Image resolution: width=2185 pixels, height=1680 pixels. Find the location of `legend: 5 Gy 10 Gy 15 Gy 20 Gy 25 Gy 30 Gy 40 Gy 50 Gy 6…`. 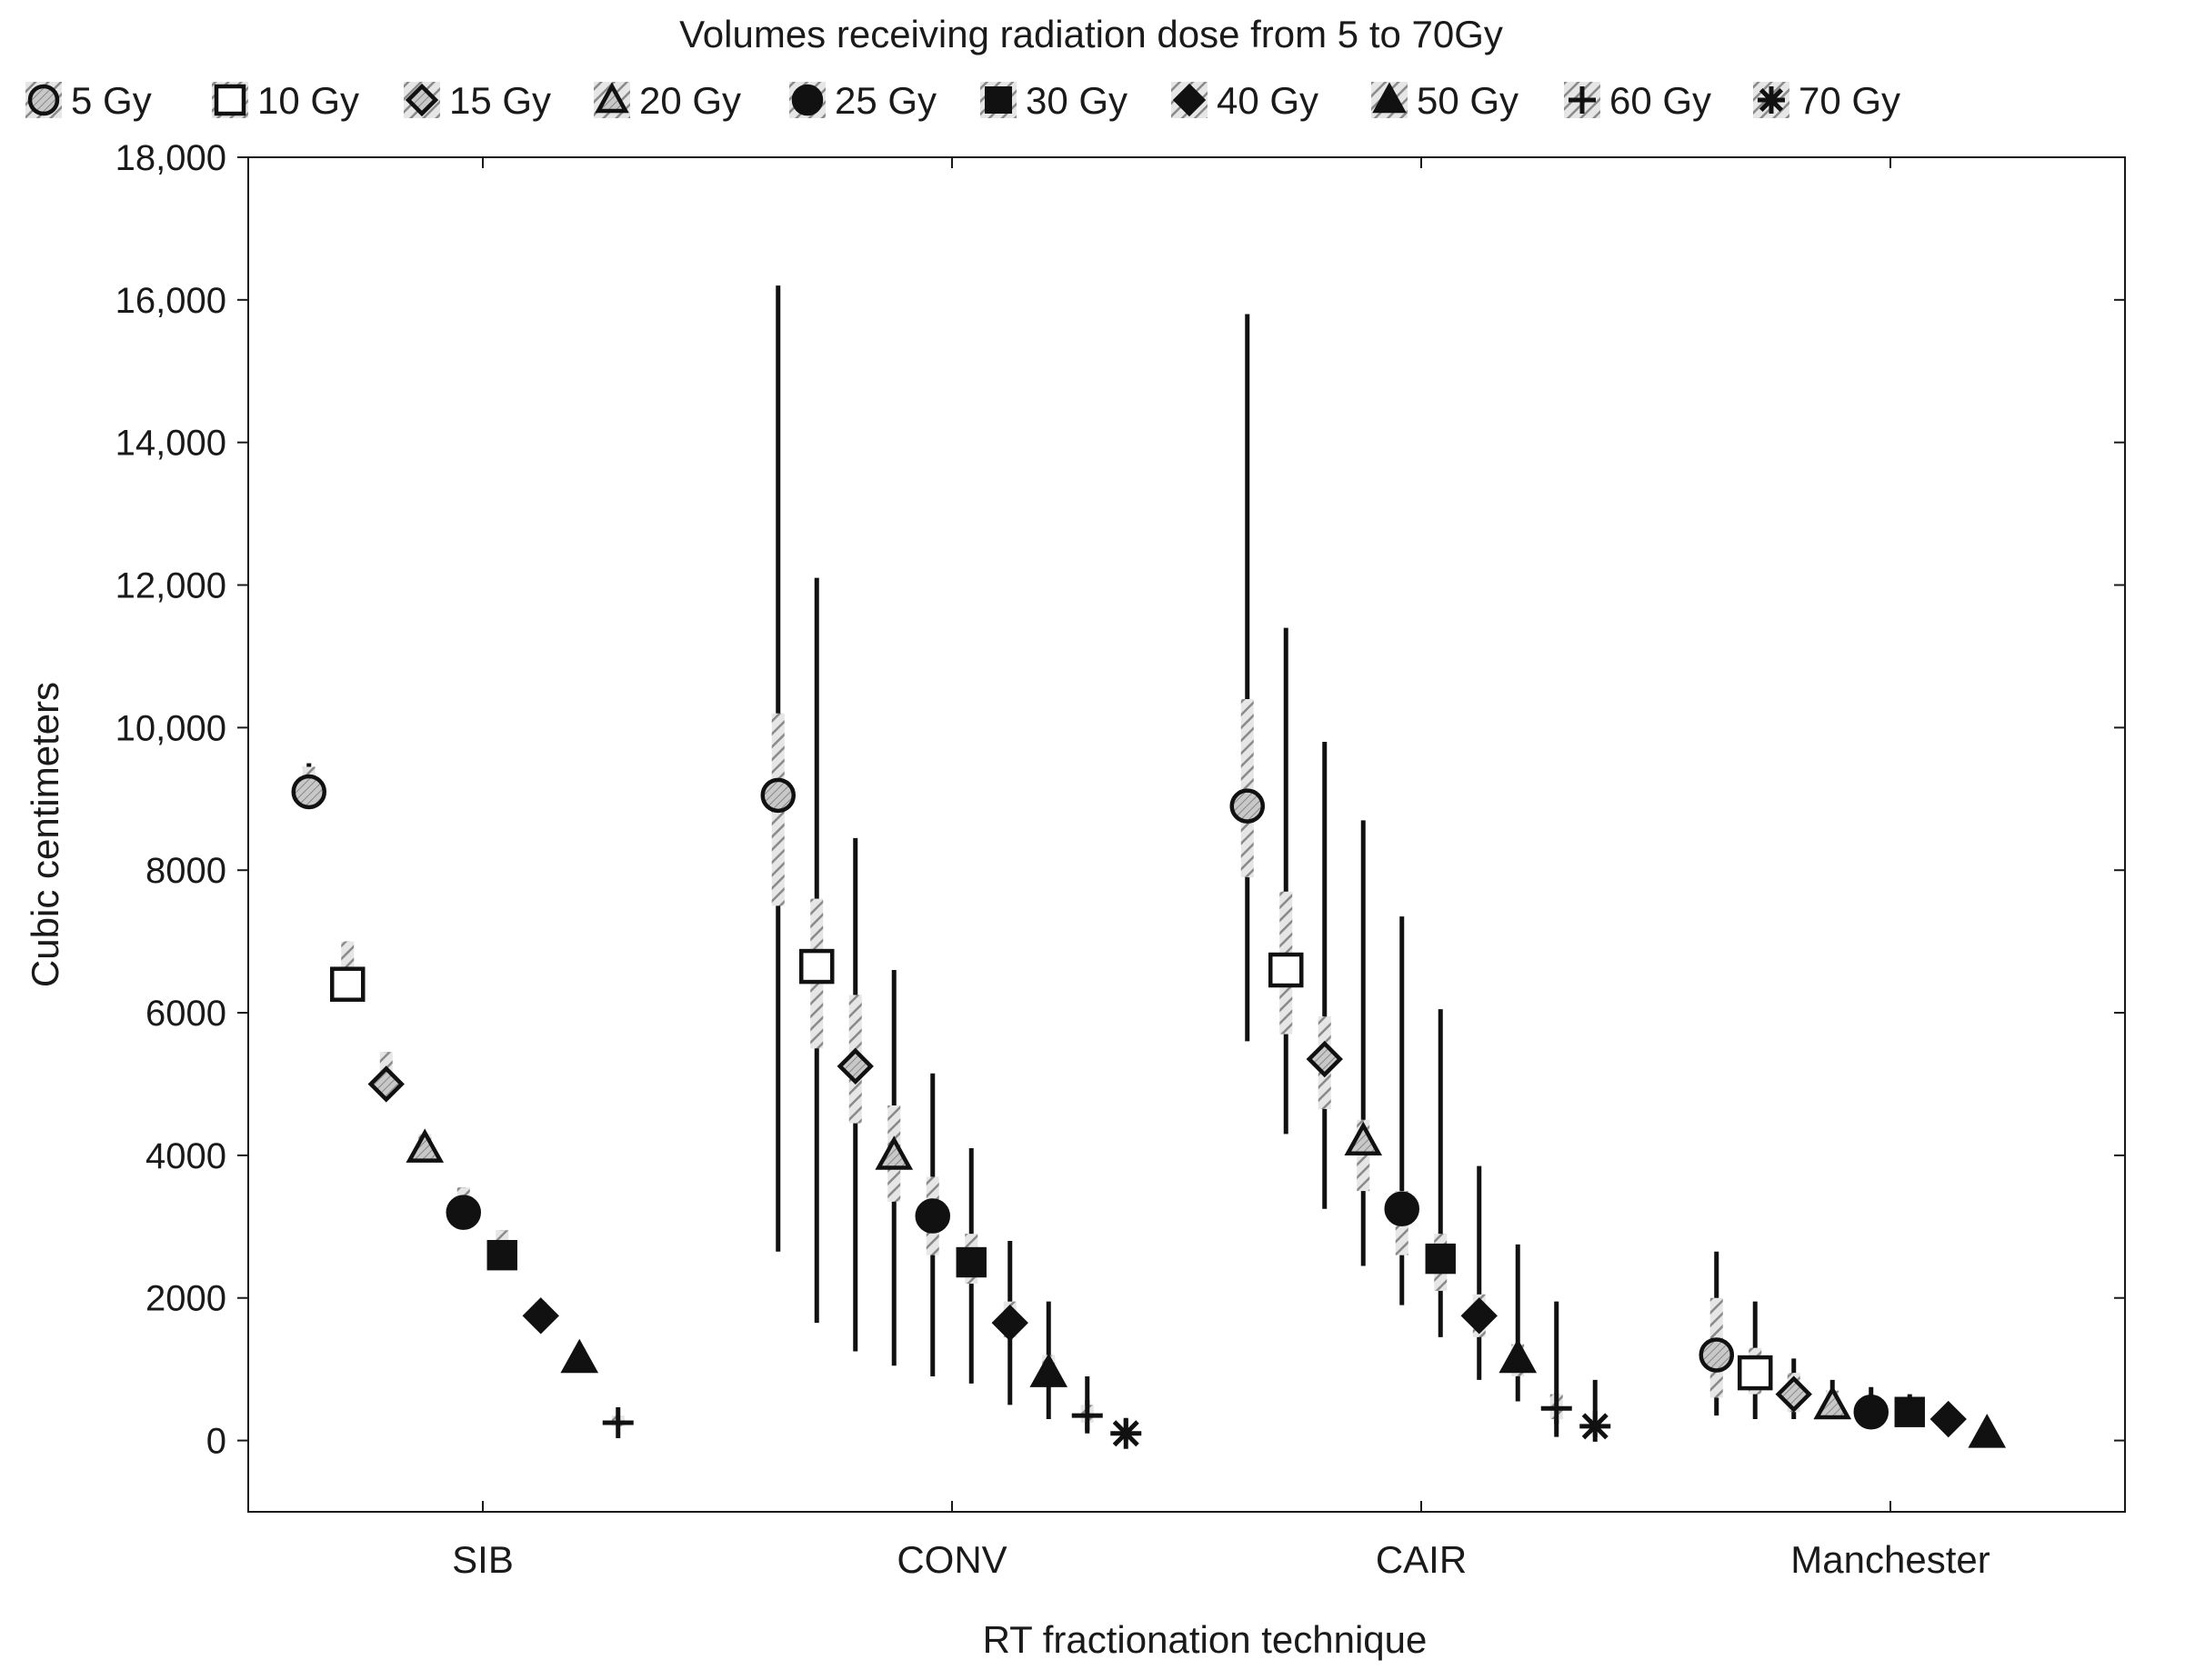

legend: 5 Gy 10 Gy 15 Gy 20 Gy 25 Gy 30 Gy 40 Gy 50 Gy 6… is located at coordinates (963, 100).